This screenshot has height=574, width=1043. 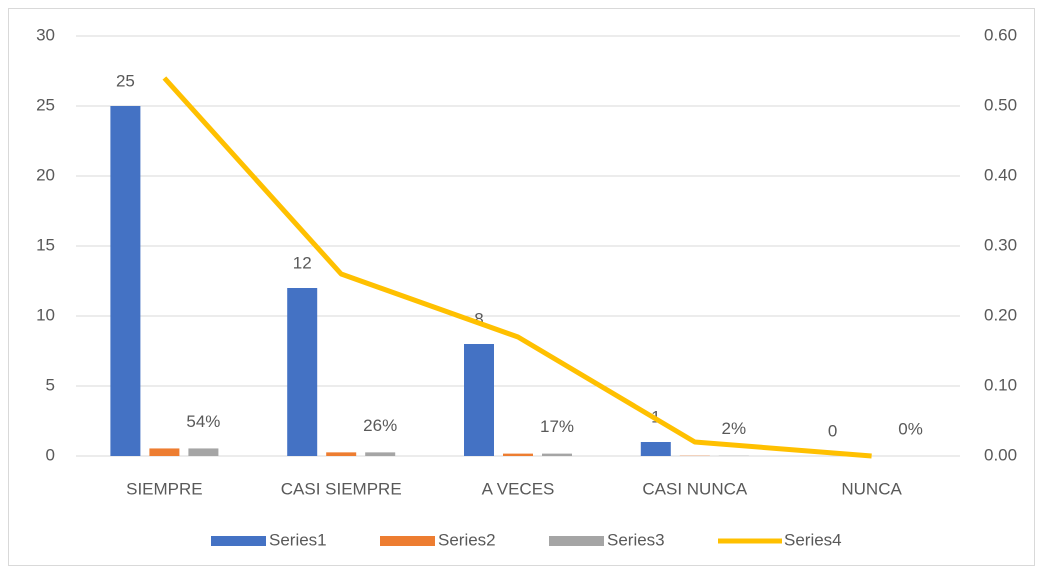 I want to click on data-label: 17%, so click(x=557, y=426).